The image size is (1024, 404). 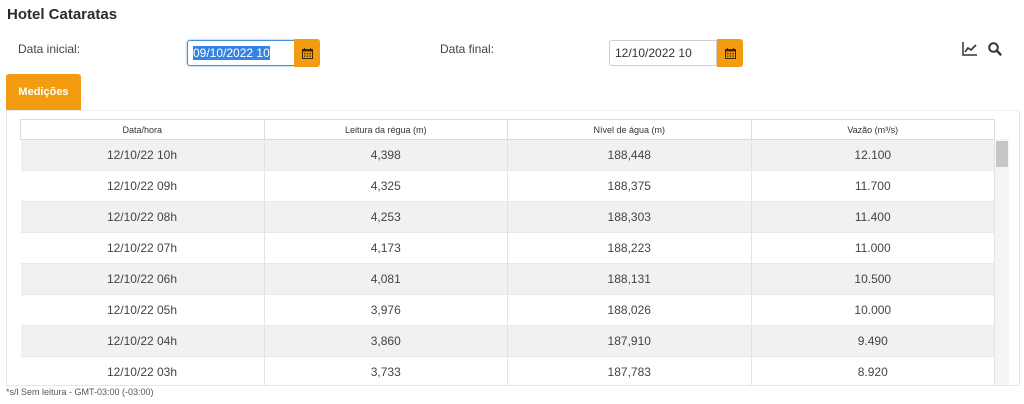 What do you see at coordinates (142, 341) in the screenshot?
I see `cell-datetime: 12/10/22 04h` at bounding box center [142, 341].